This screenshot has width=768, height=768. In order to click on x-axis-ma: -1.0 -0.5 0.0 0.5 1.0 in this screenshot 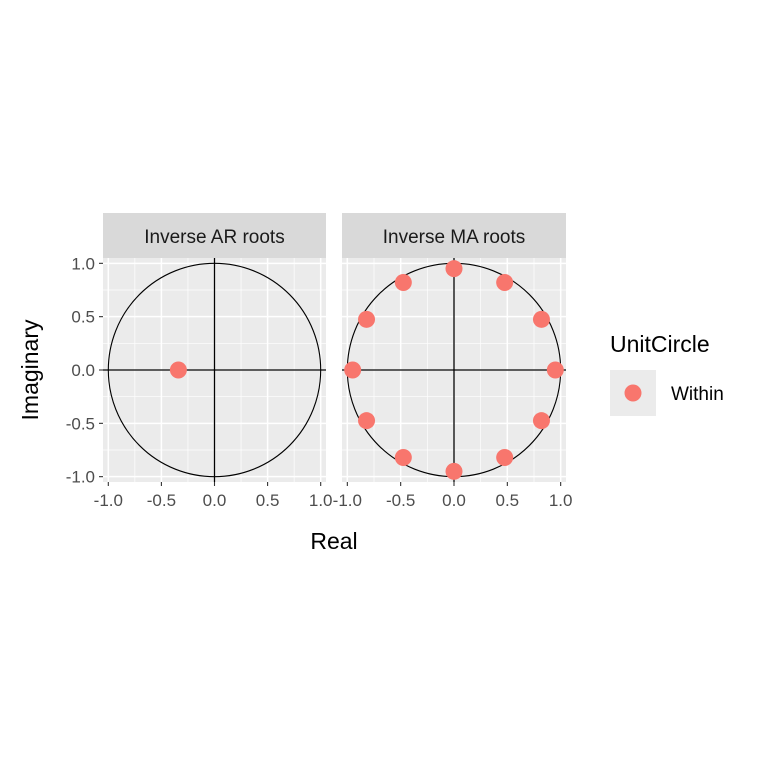, I will do `click(453, 496)`.